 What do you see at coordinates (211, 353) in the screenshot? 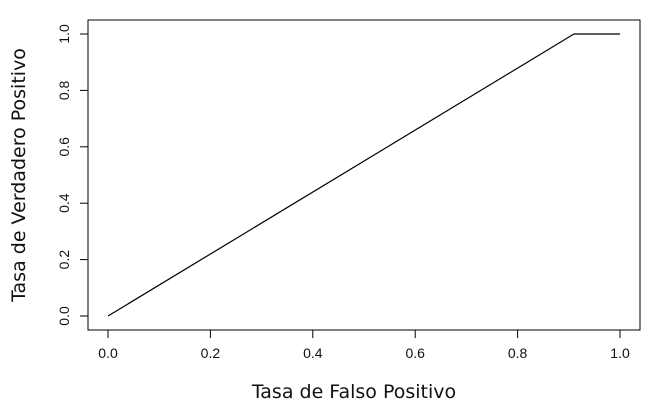
I see `x-tick-label: 0.2` at bounding box center [211, 353].